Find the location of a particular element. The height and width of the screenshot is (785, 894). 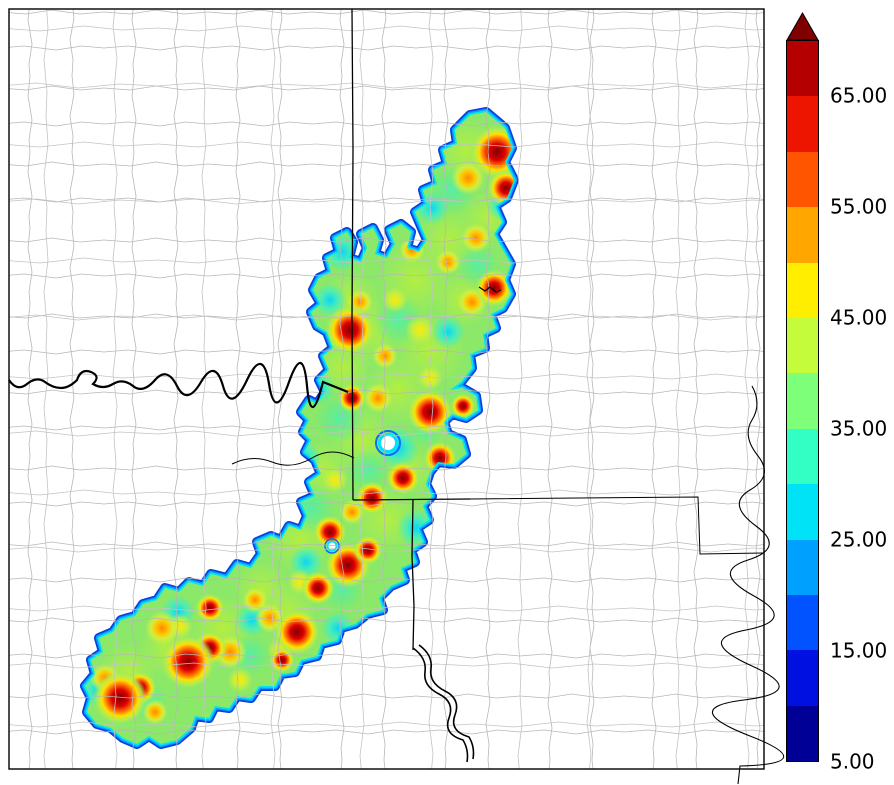

state-border-horizontal-east is located at coordinates (617, 525).